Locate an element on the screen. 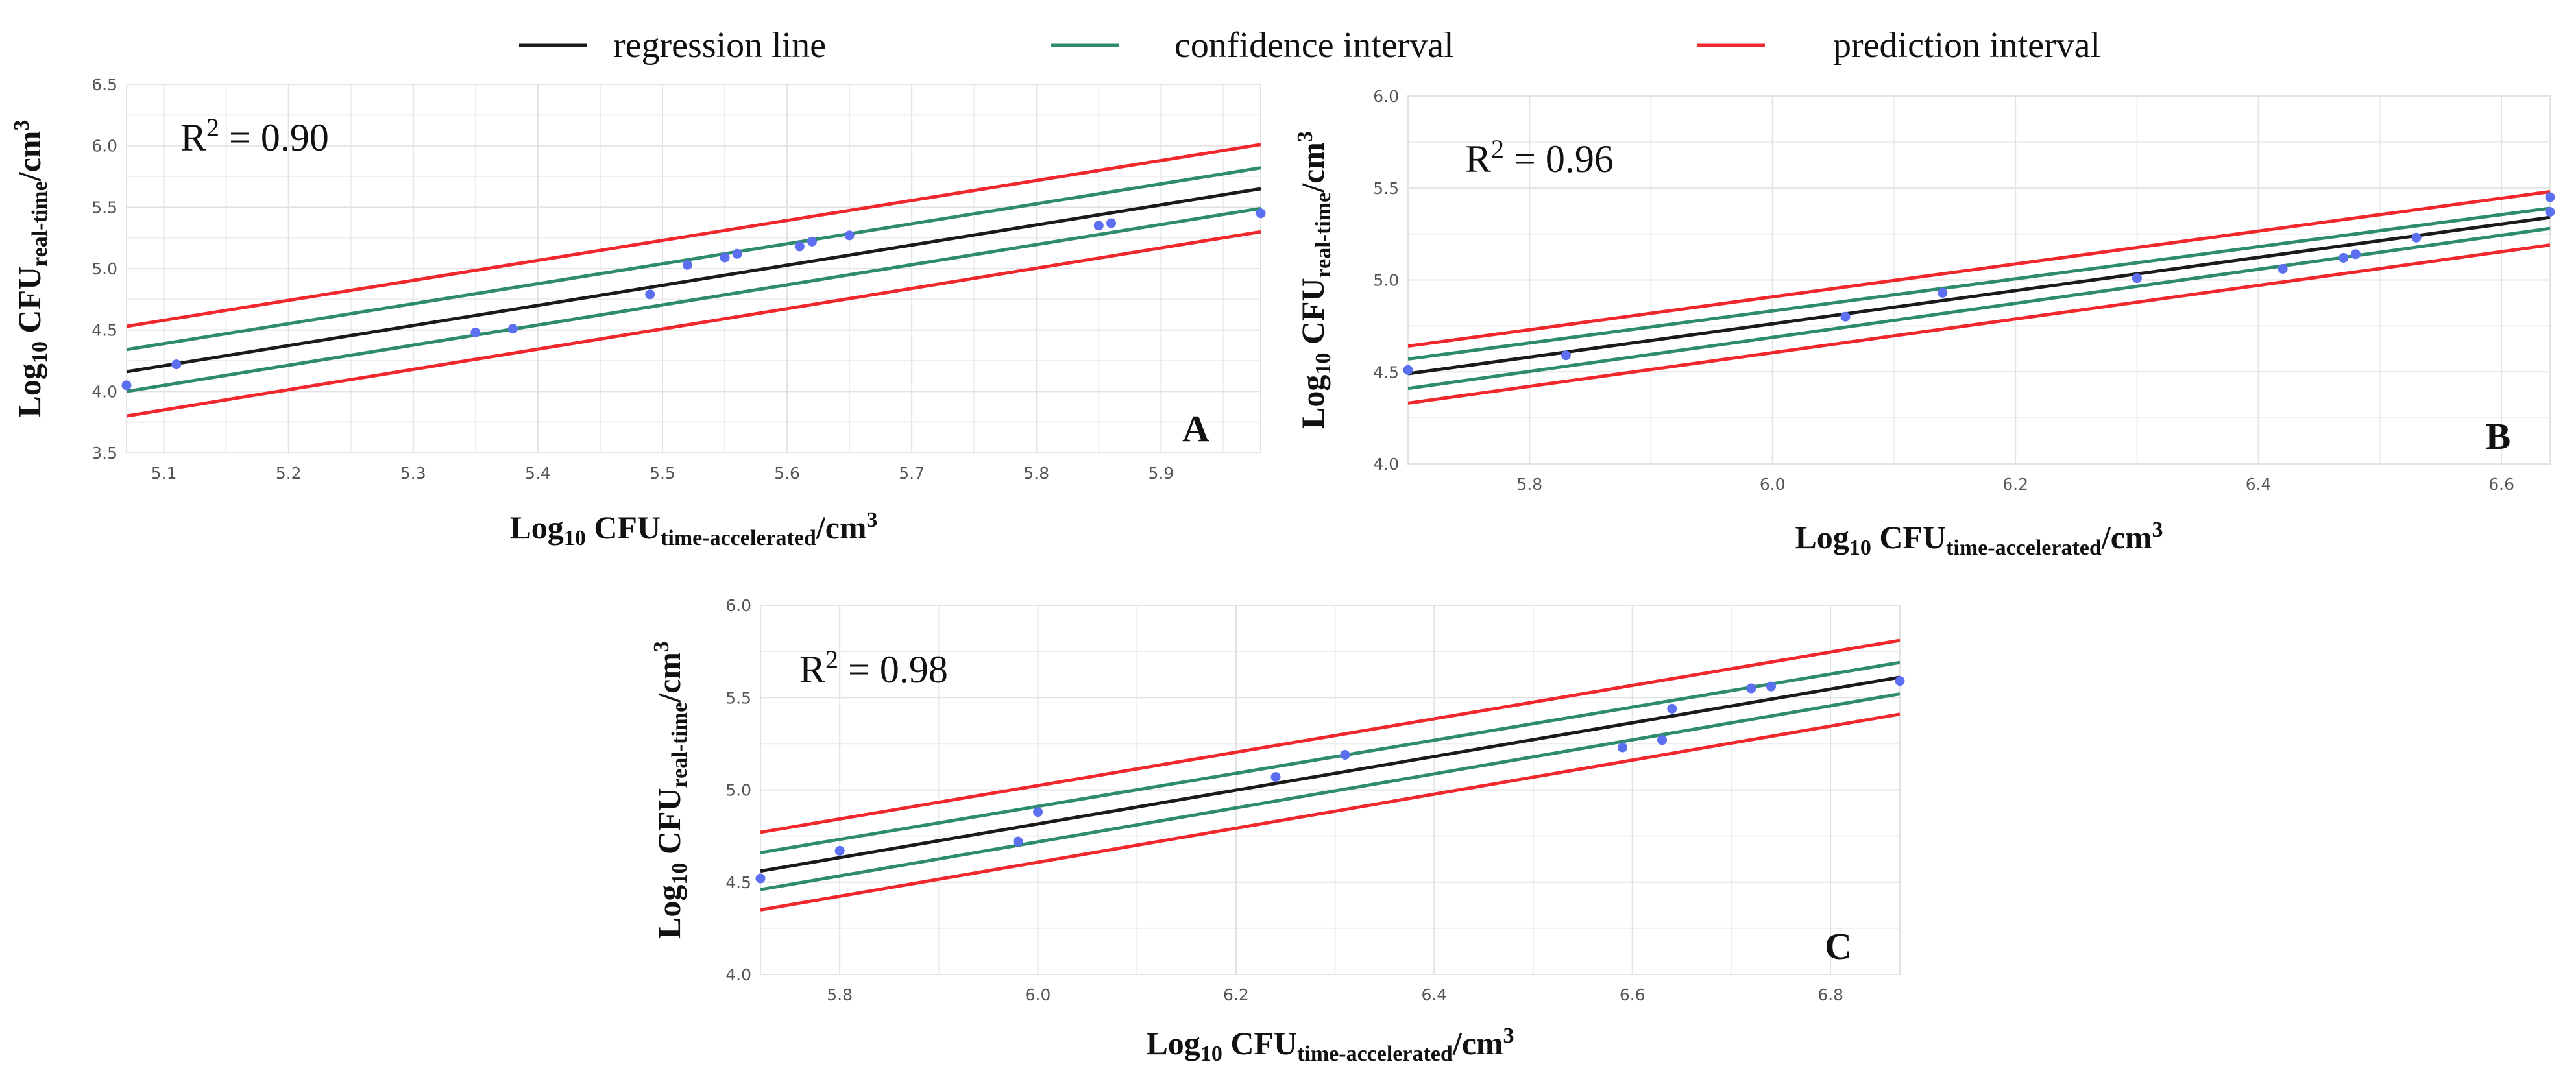 The image size is (2576, 1075). panel-c-y-axis-title-log: Log is located at coordinates (669, 912).